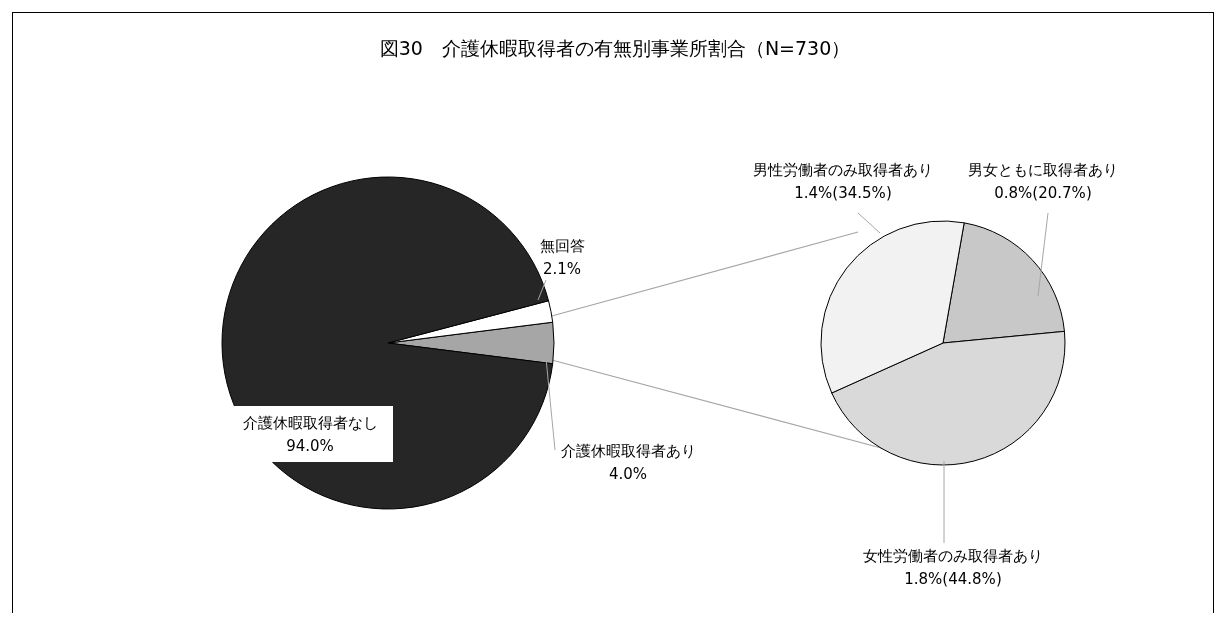 This screenshot has height=617, width=1230. What do you see at coordinates (562, 269) in the screenshot?
I see `data-label: 2.1%` at bounding box center [562, 269].